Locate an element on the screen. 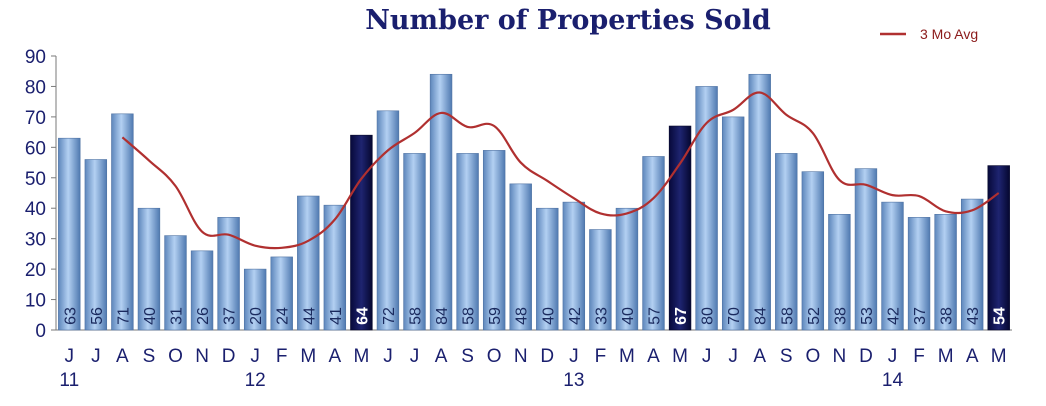  legend-label: 3 Mo Avg is located at coordinates (949, 34).